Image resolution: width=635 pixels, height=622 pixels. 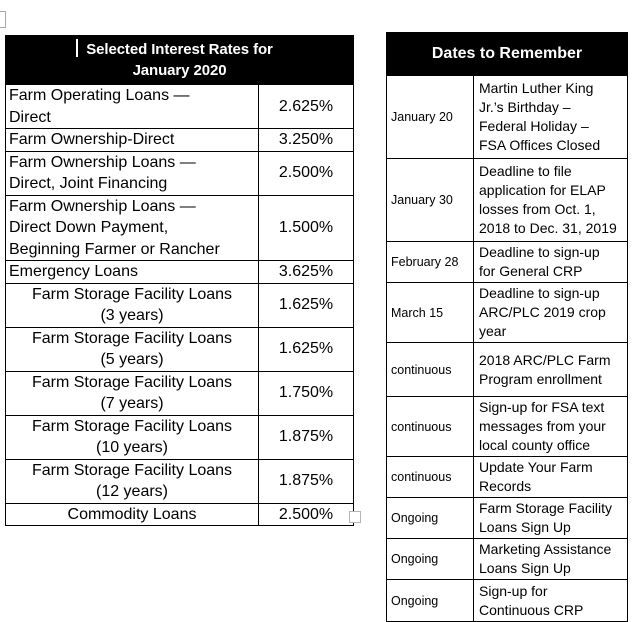 I want to click on interest-table-header: Selected Interest Rates for January 2020, so click(x=179, y=60).